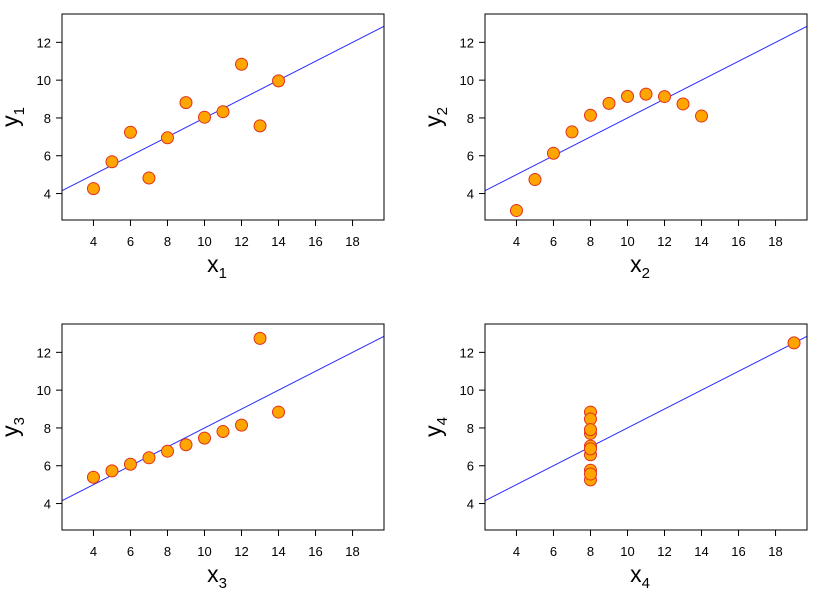 This screenshot has height=592, width=836. Describe the element at coordinates (435, 117) in the screenshot. I see `y-axis-label: y2` at that location.